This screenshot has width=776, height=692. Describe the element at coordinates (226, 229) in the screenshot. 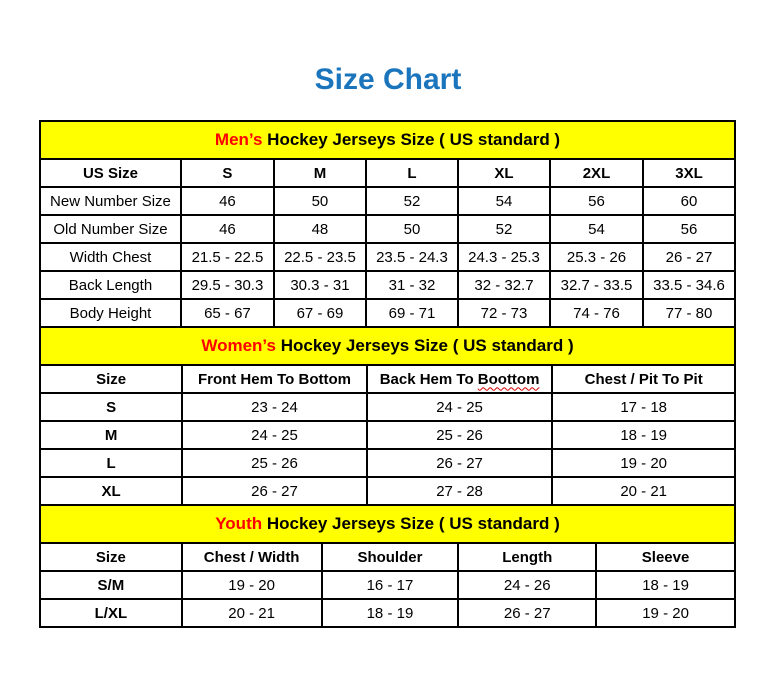

I see `table-cell: 46` at that location.